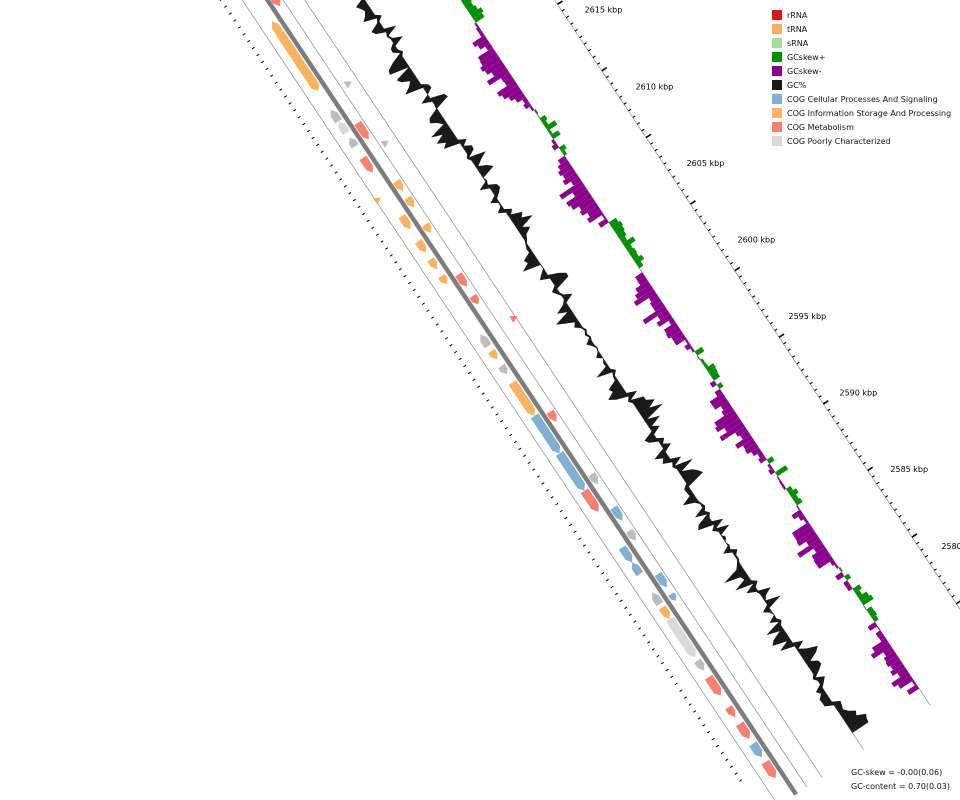 This screenshot has width=960, height=800. What do you see at coordinates (804, 71) in the screenshot?
I see `legend-label: GCskew-` at bounding box center [804, 71].